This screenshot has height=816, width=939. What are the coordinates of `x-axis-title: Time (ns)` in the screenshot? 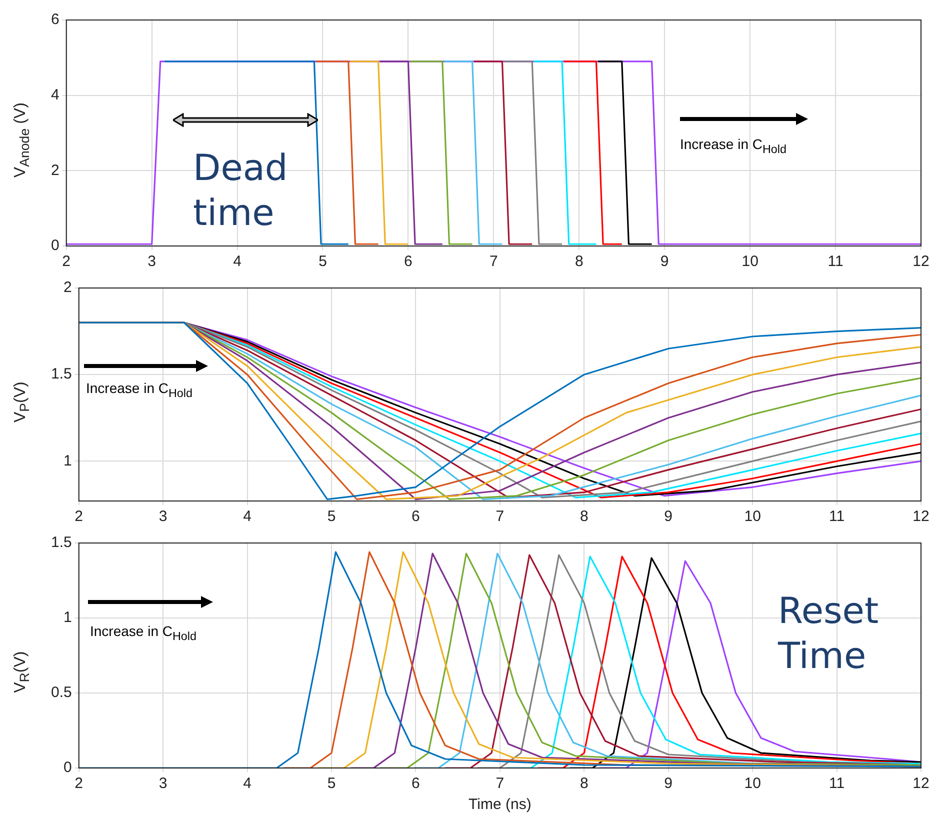 It's located at (500, 805).